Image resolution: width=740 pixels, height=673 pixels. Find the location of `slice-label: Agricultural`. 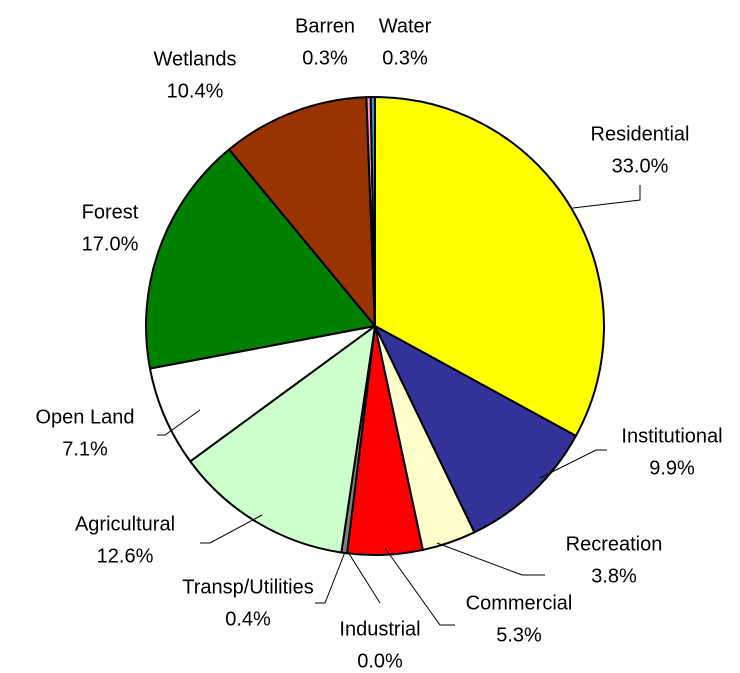

slice-label: Agricultural is located at coordinates (125, 524).